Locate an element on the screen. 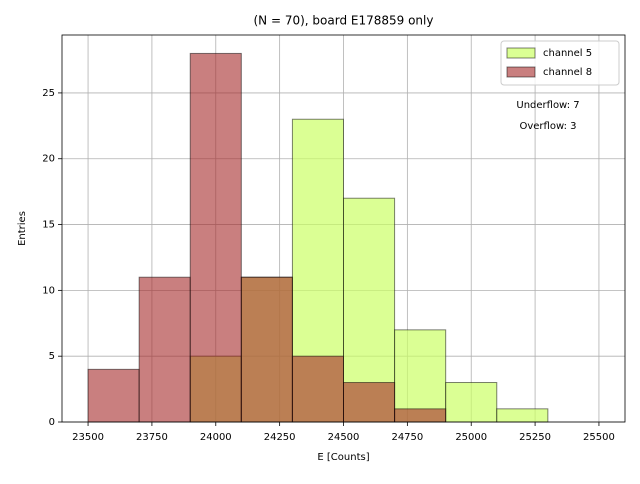 This screenshot has width=640, height=484. x-tick-label: 23500 is located at coordinates (88, 437).